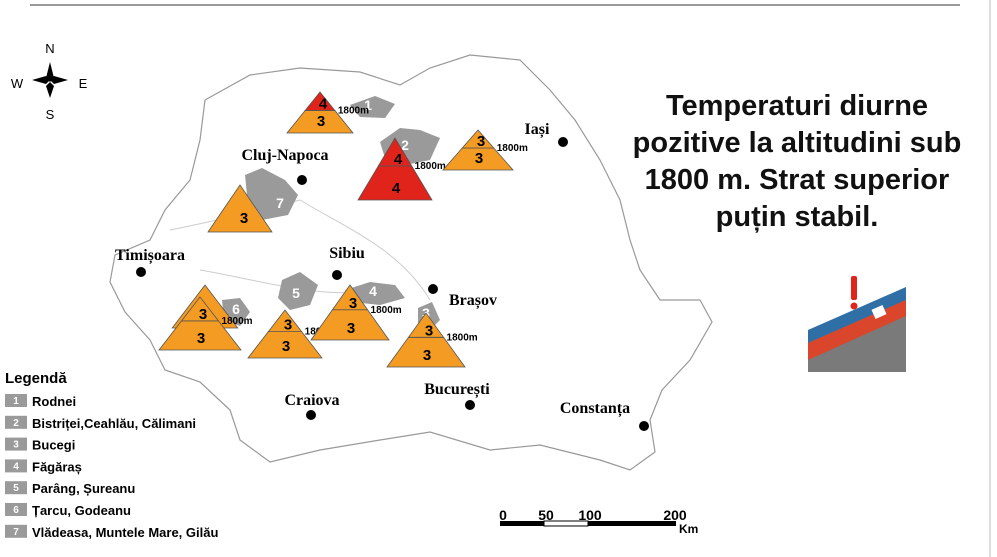  I want to click on legend-number: 5, so click(16, 488).